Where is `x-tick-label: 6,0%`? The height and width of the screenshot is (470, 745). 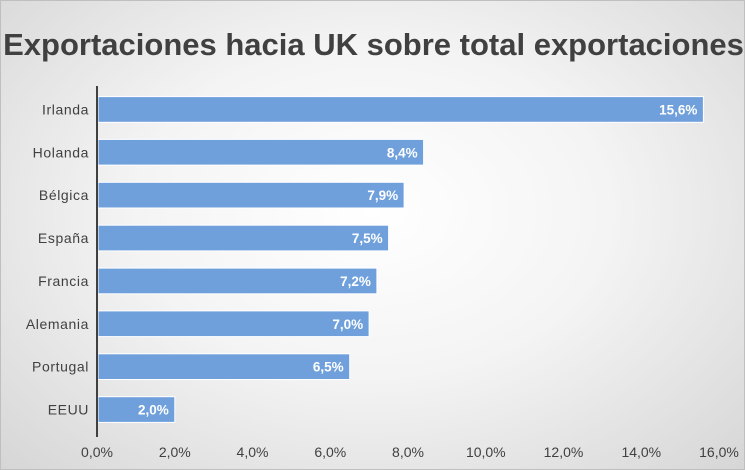
x-tick-label: 6,0% is located at coordinates (330, 452).